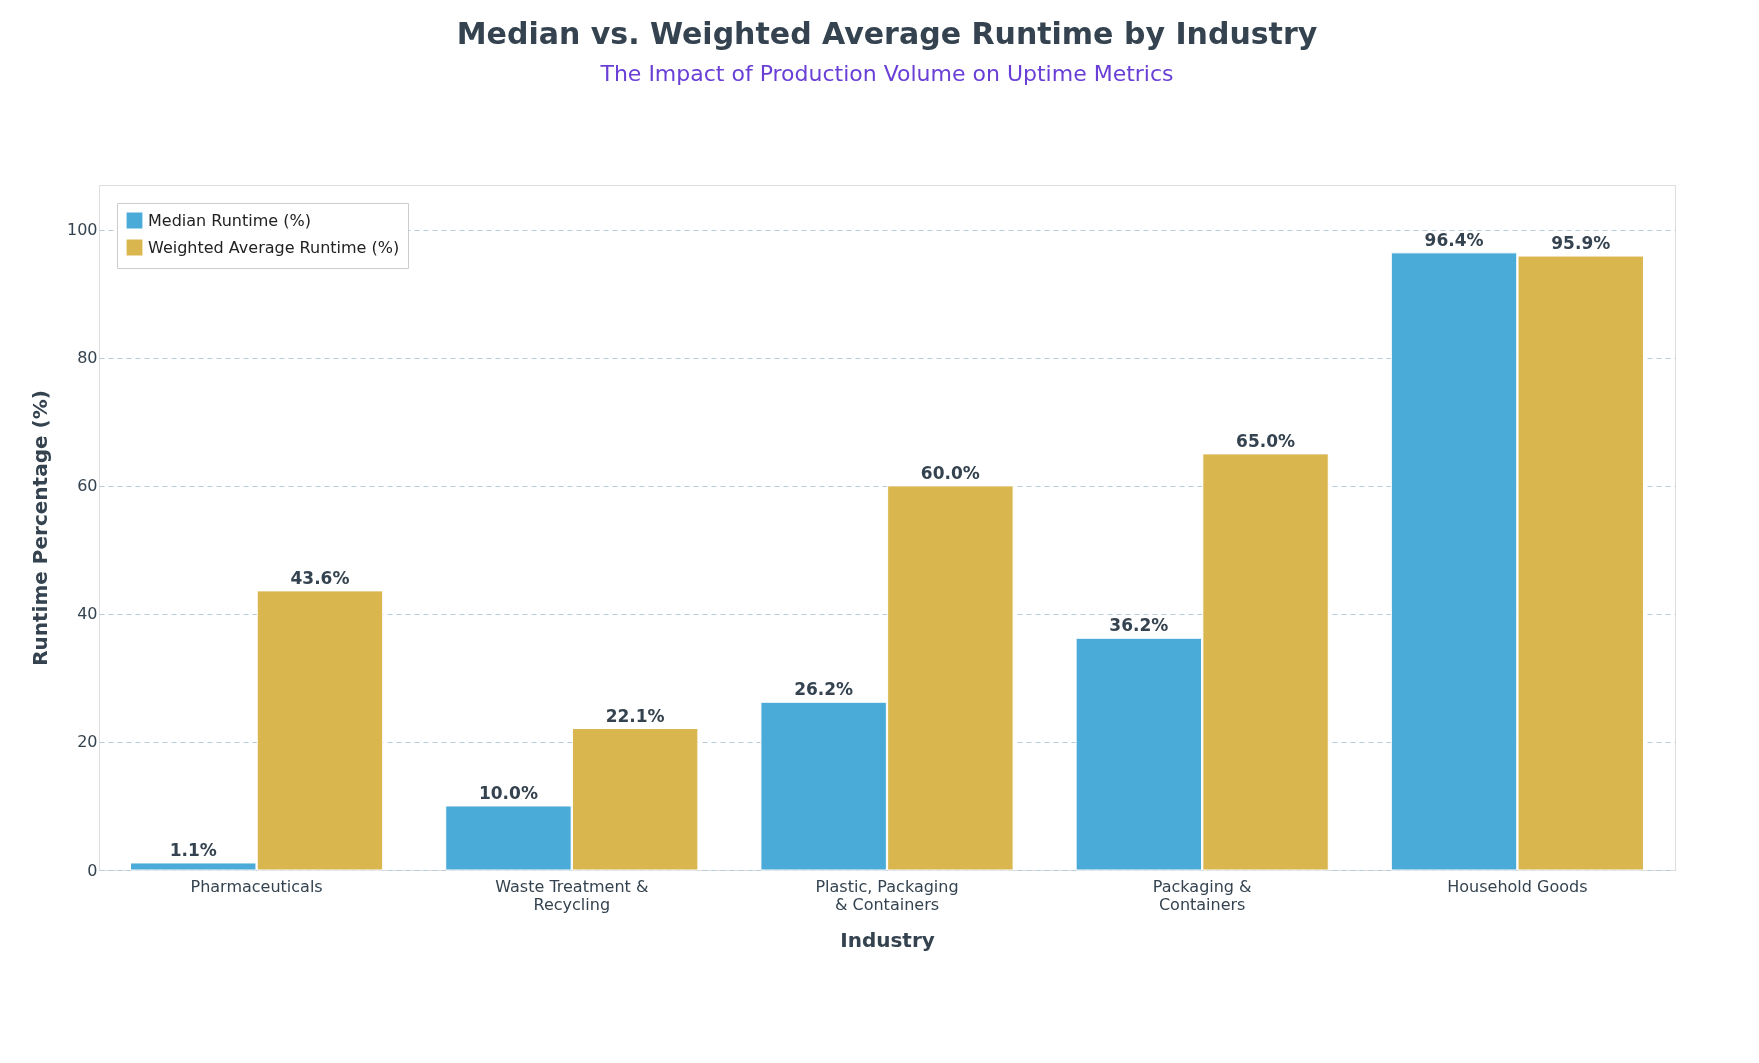  What do you see at coordinates (1139, 625) in the screenshot?
I see `data-label: 36.2%` at bounding box center [1139, 625].